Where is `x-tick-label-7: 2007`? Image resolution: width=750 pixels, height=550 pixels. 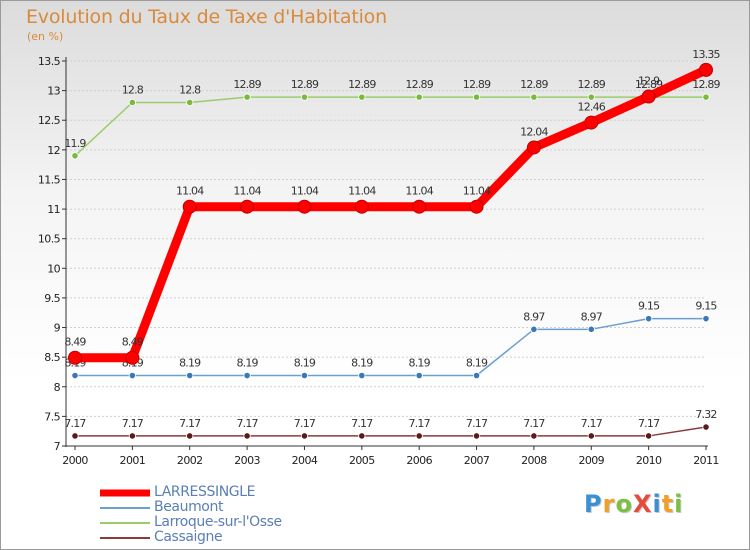 x-tick-label-7: 2007 is located at coordinates (477, 460).